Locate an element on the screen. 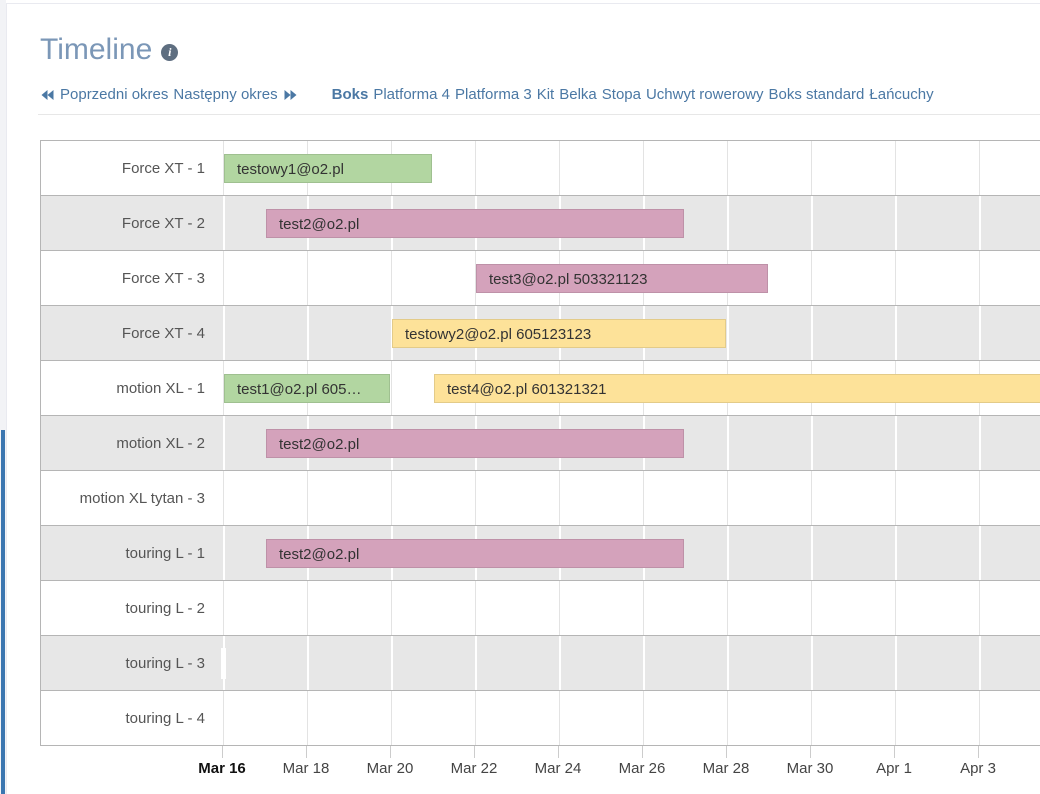  timeline-row: touring L - 2 is located at coordinates (540, 608).